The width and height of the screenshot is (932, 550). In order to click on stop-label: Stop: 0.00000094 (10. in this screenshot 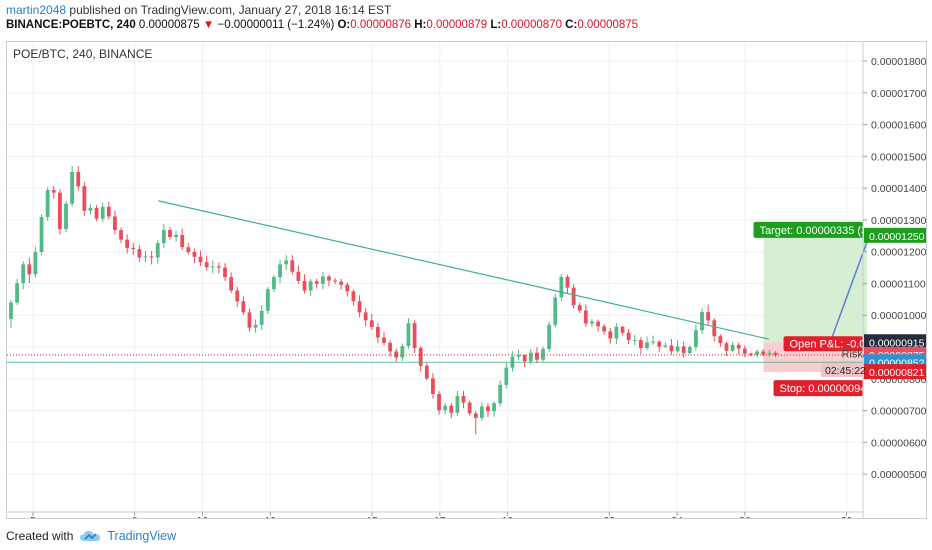, I will do `click(834, 389)`.